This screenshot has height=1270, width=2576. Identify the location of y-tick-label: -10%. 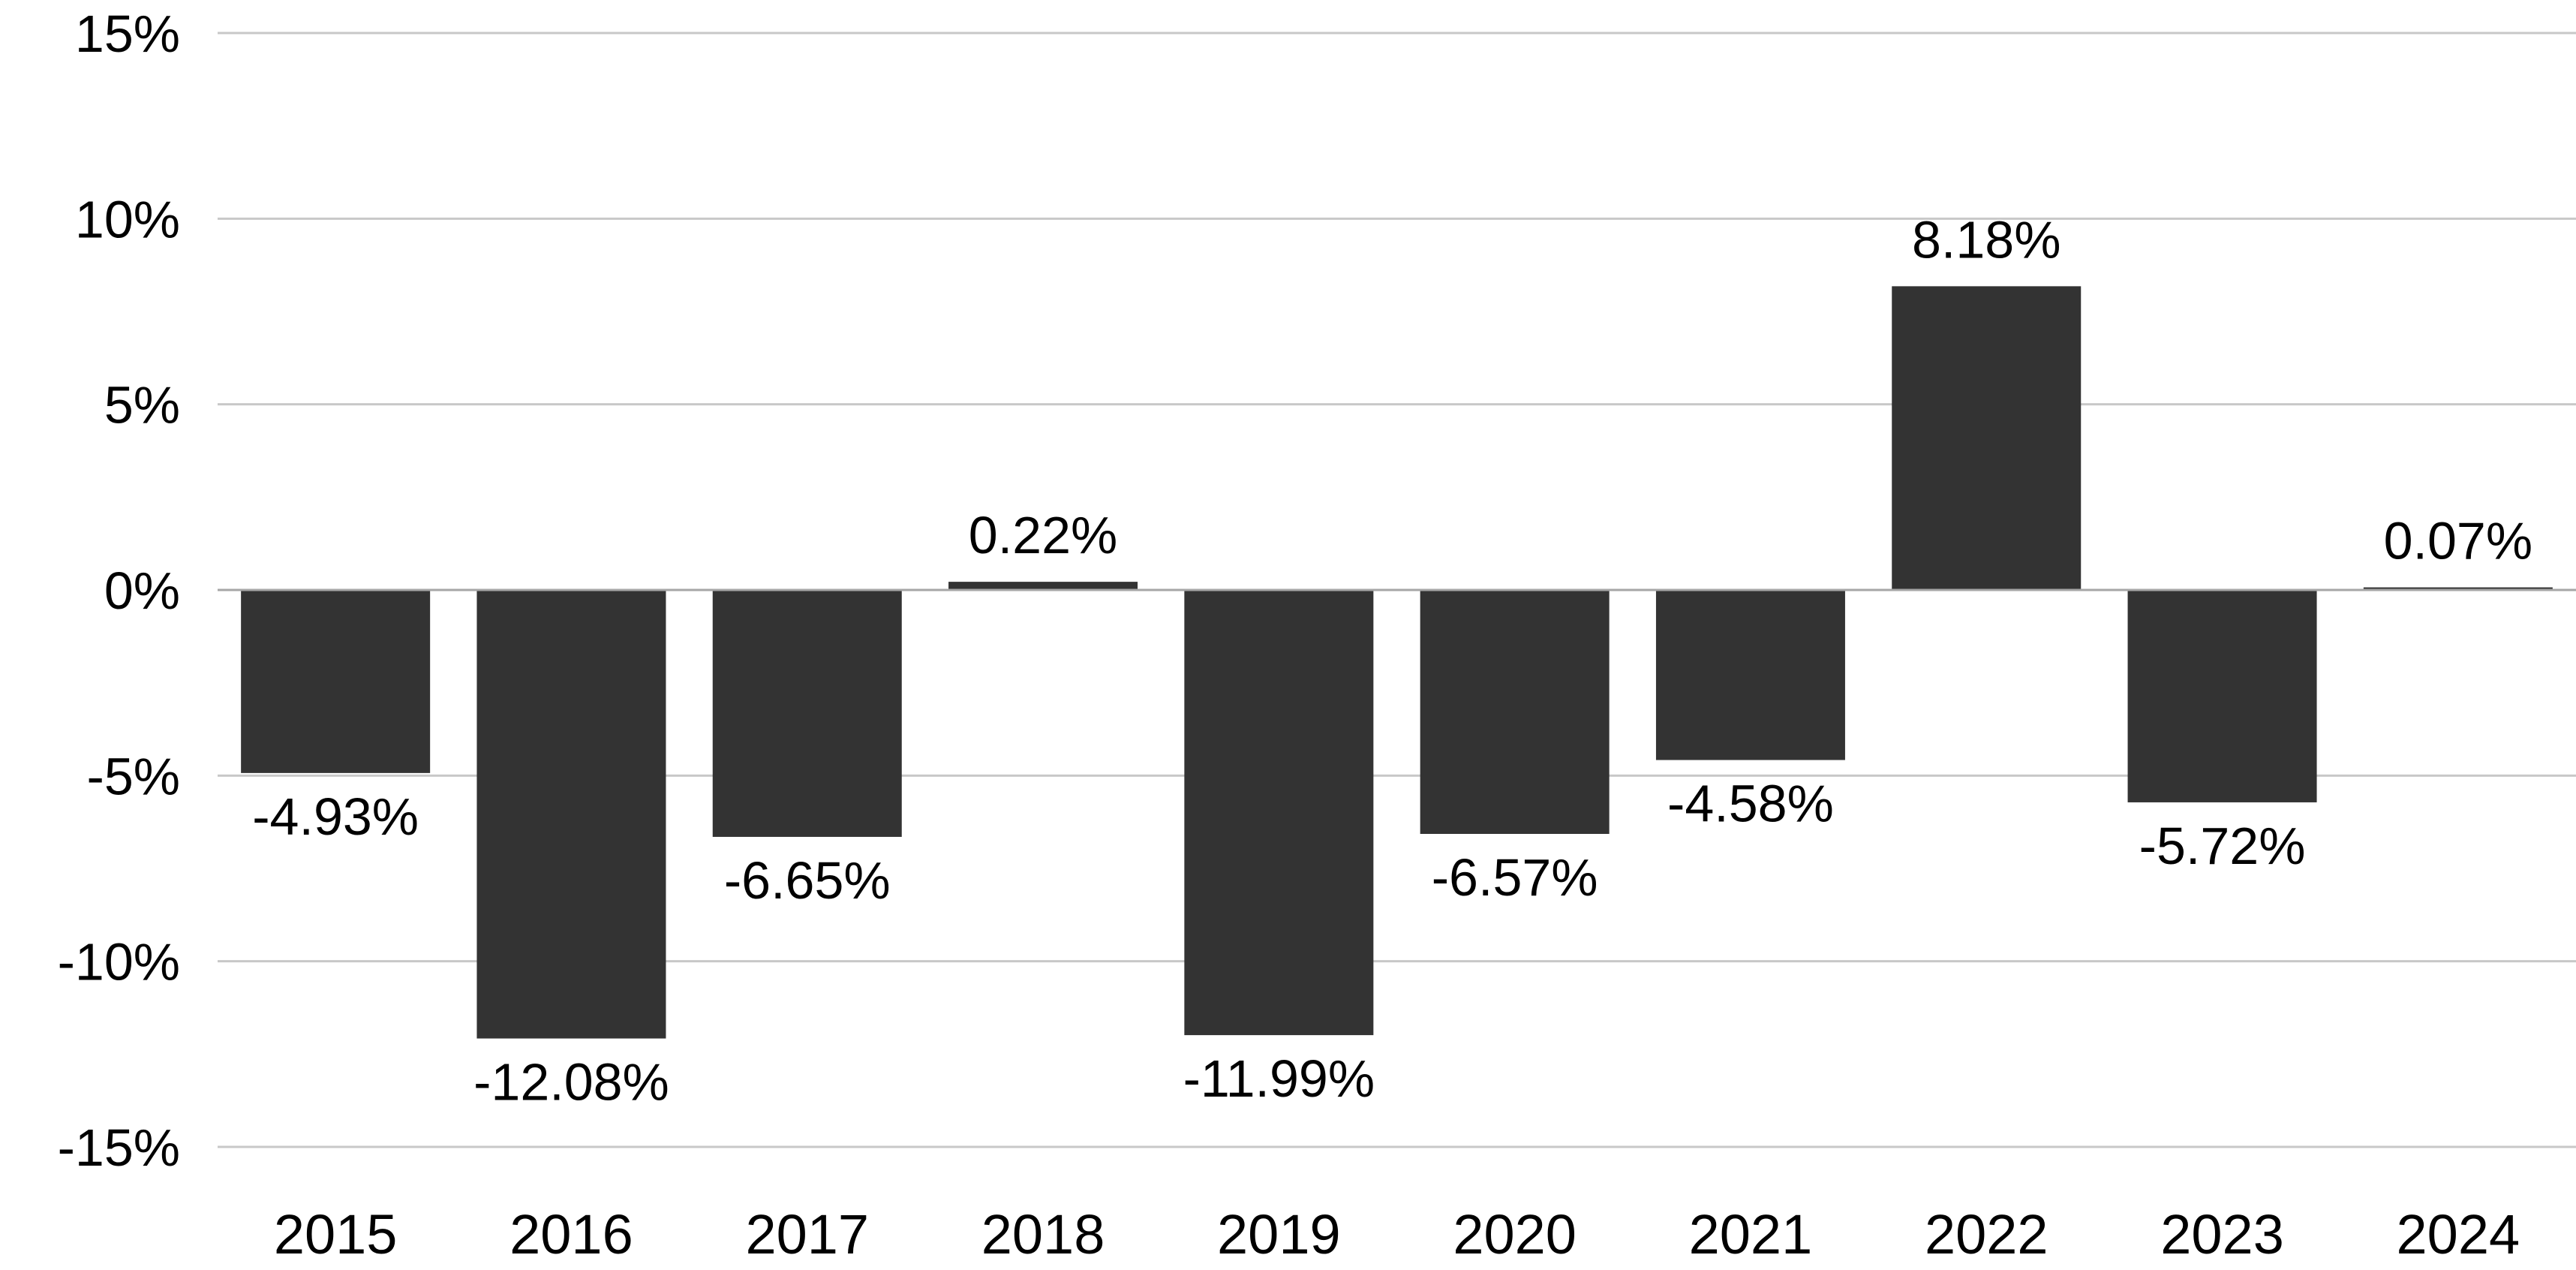
(119, 962).